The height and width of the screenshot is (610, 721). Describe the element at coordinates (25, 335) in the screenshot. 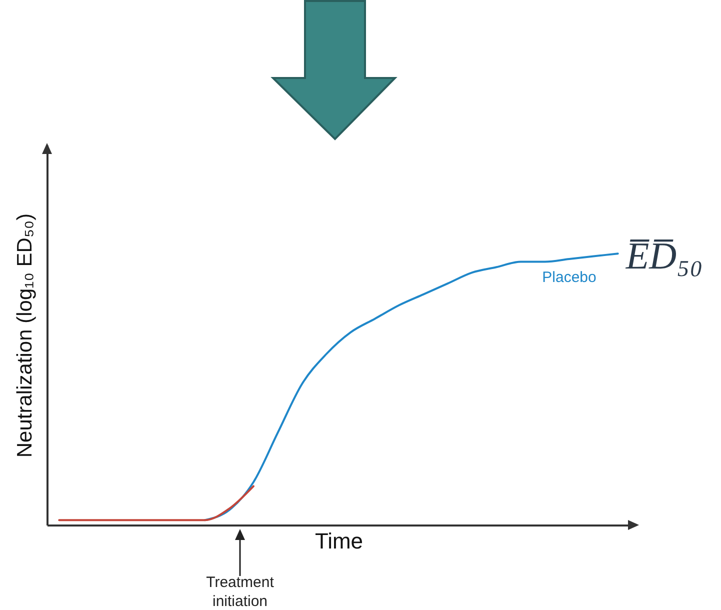

I see `y-axis-title: Neutralization (log₁₀ ED₅₀)` at that location.